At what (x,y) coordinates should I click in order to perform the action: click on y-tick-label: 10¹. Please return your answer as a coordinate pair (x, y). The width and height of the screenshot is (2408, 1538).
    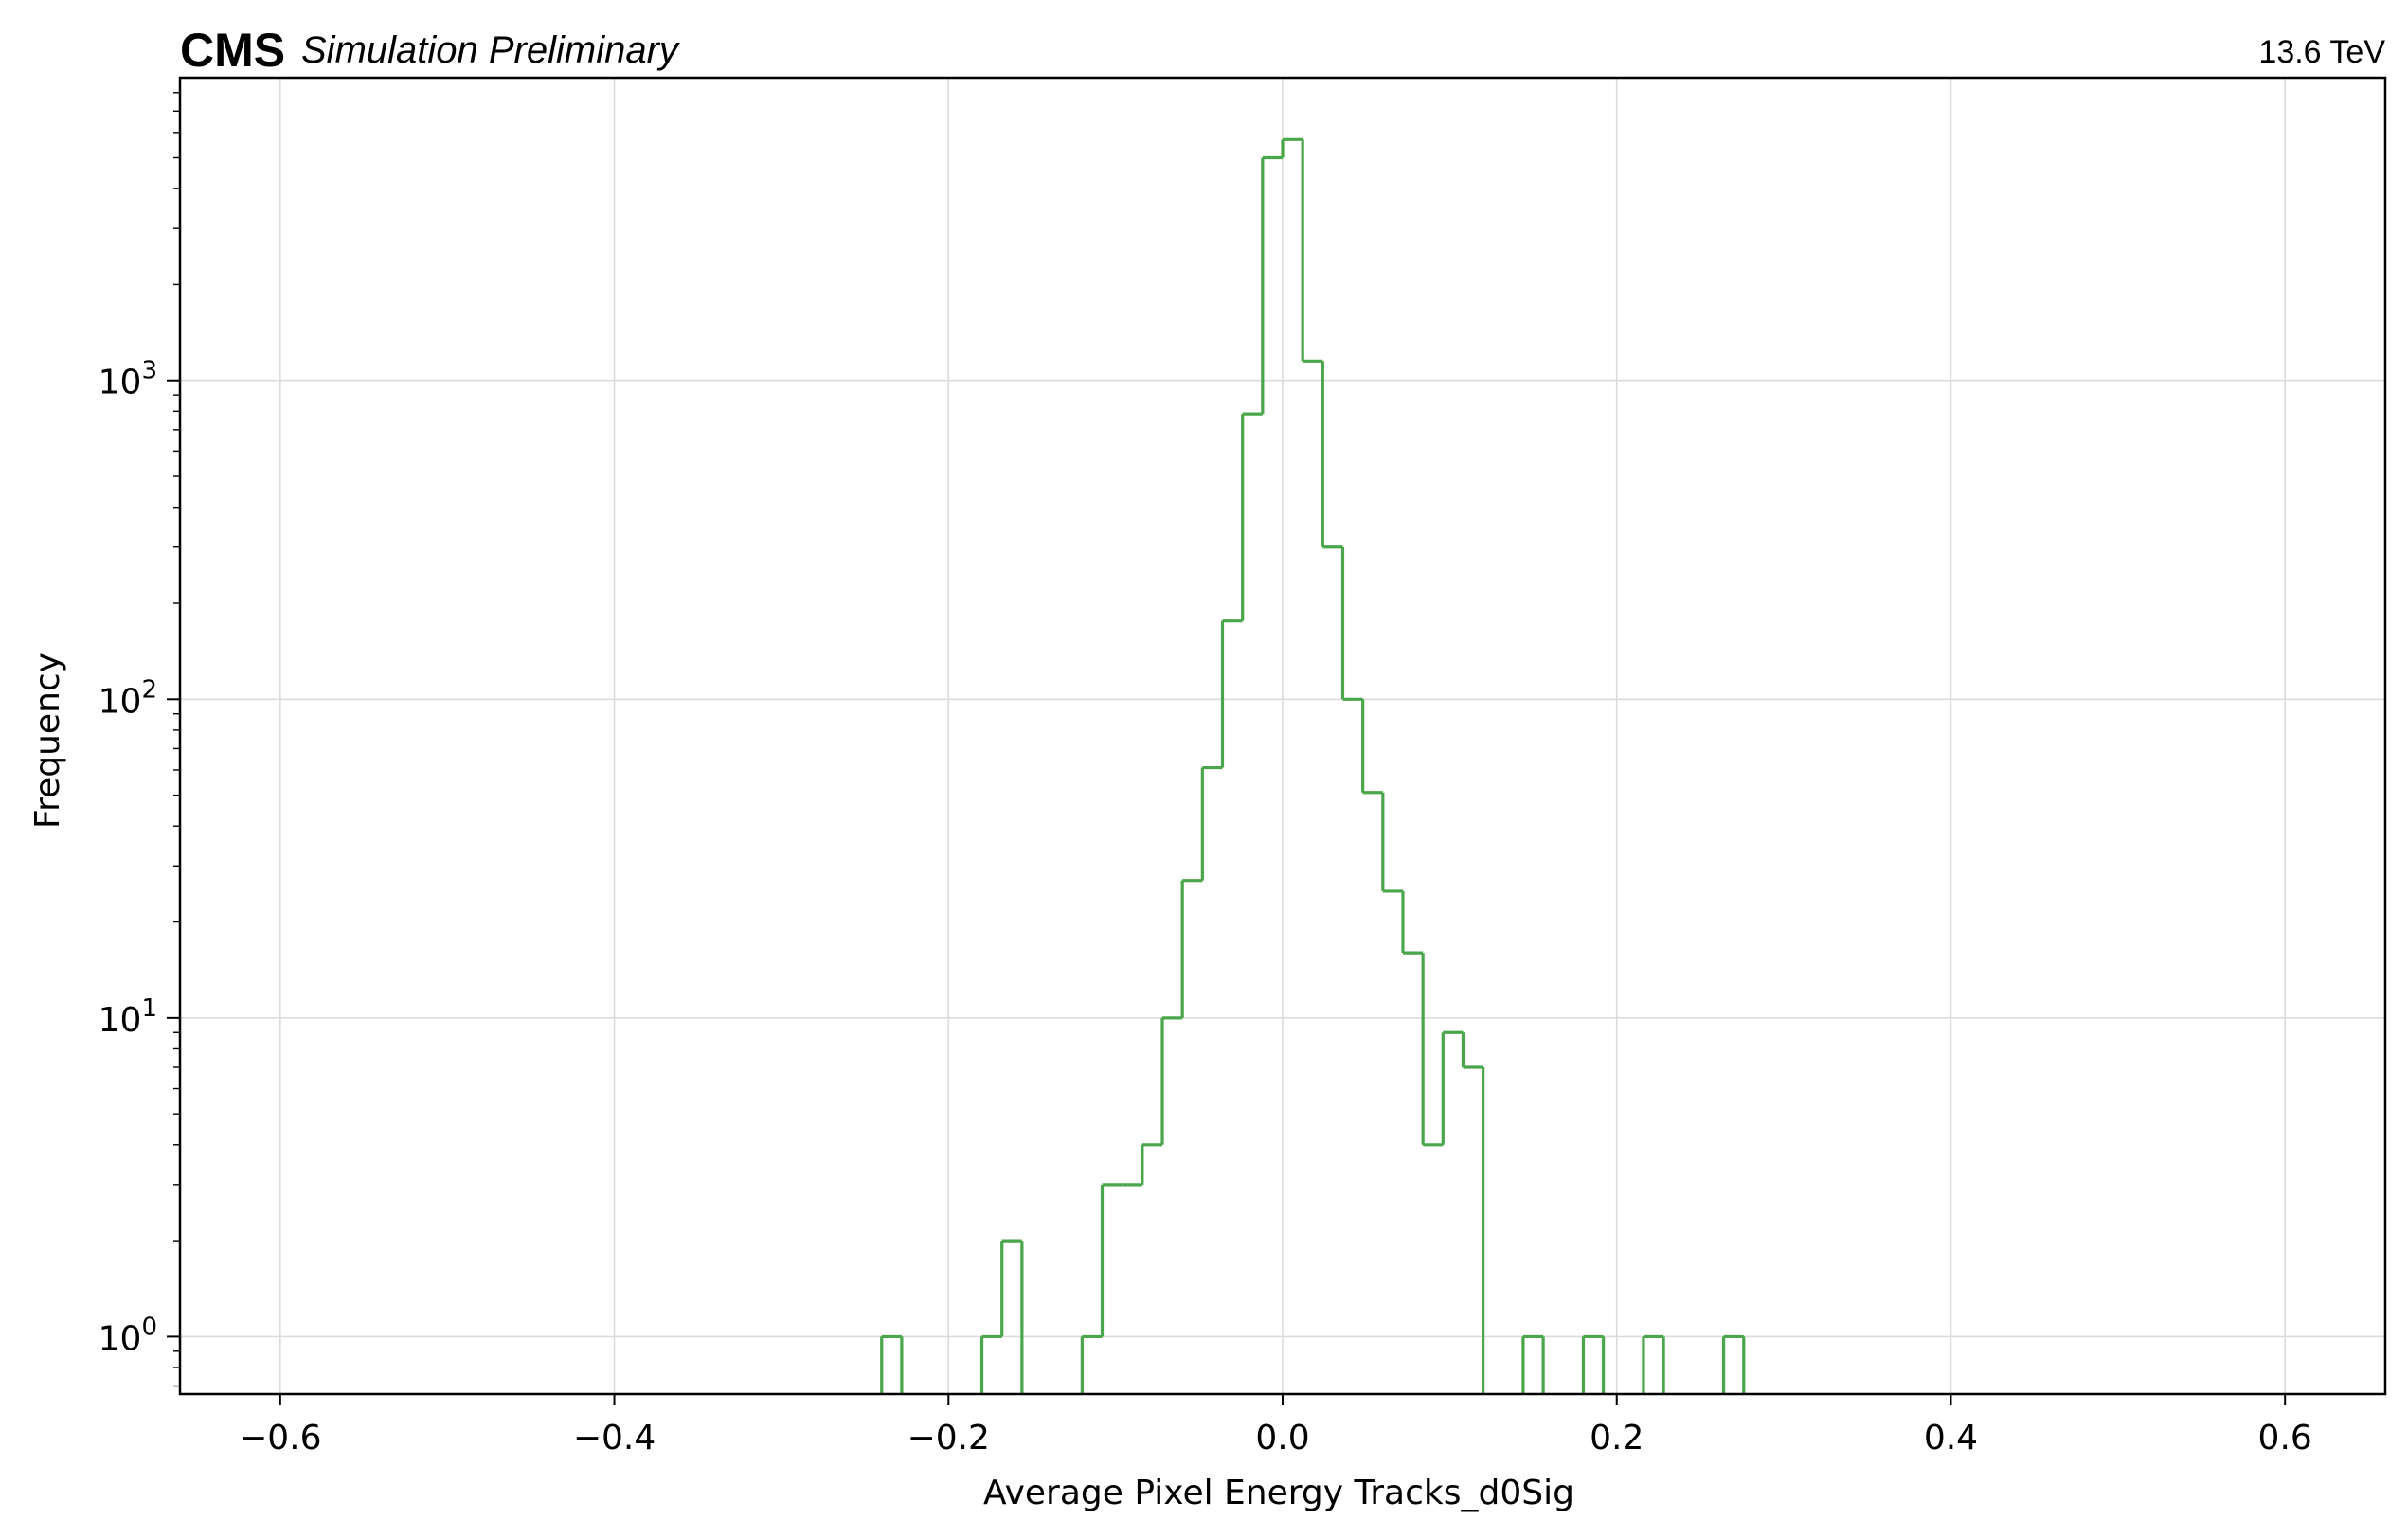
    Looking at the image, I should click on (128, 1017).